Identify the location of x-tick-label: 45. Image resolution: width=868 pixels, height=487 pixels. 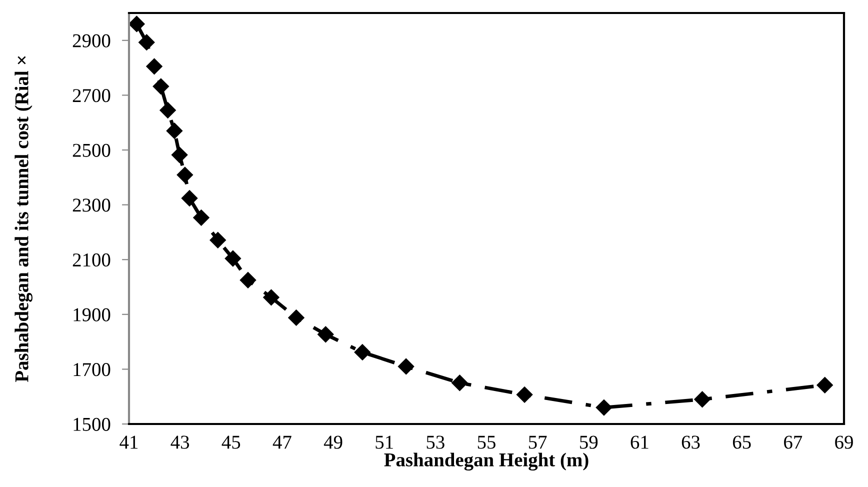
(231, 442).